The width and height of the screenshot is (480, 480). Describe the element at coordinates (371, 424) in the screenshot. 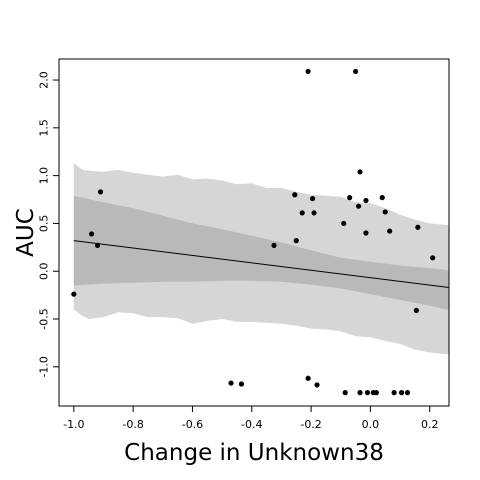

I see `x-tick-label: 0.0` at that location.